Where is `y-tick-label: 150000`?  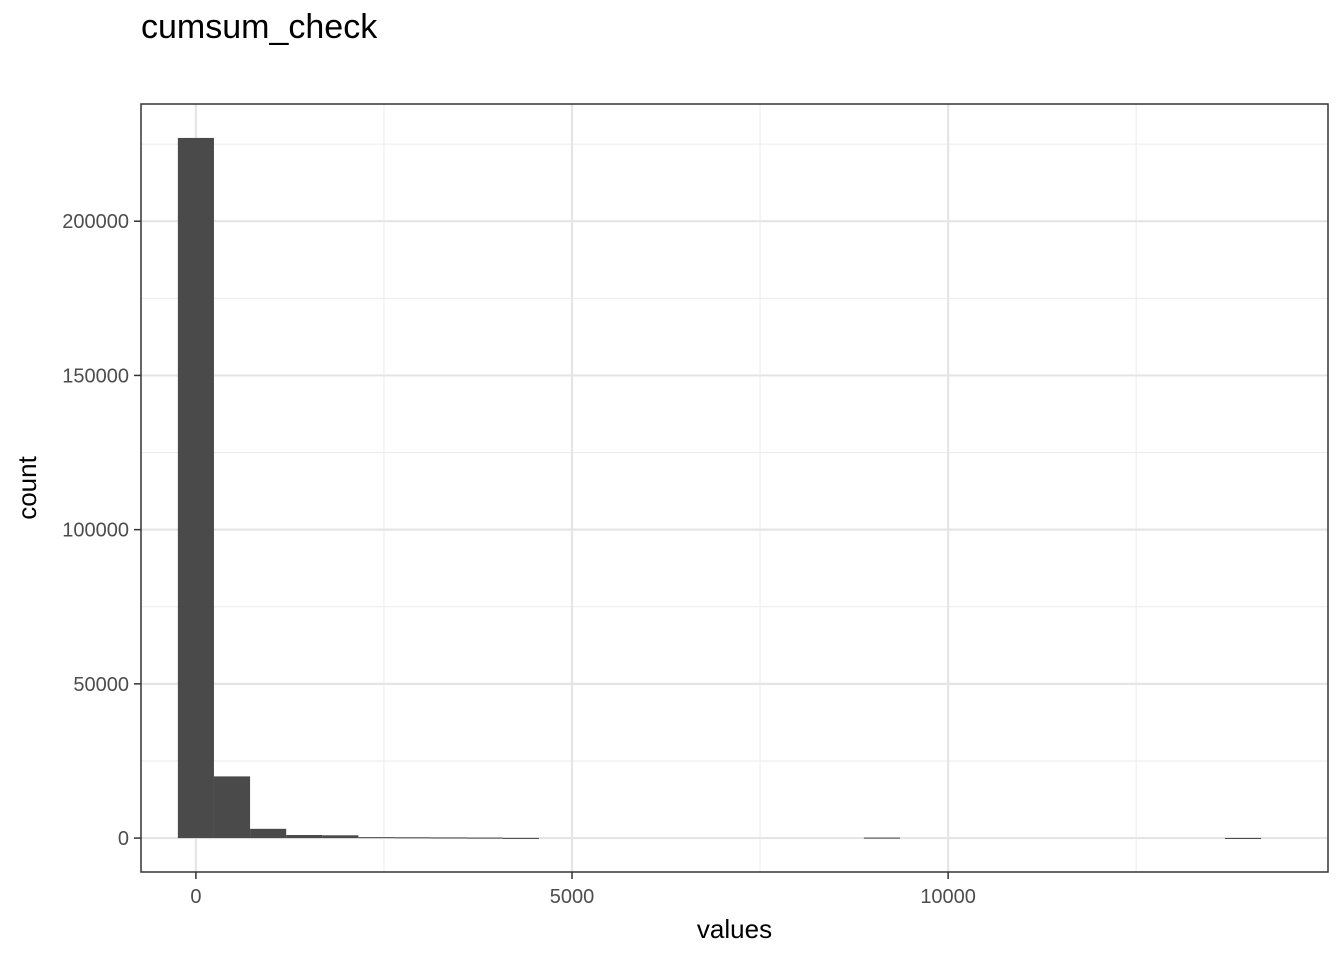
y-tick-label: 150000 is located at coordinates (95, 376).